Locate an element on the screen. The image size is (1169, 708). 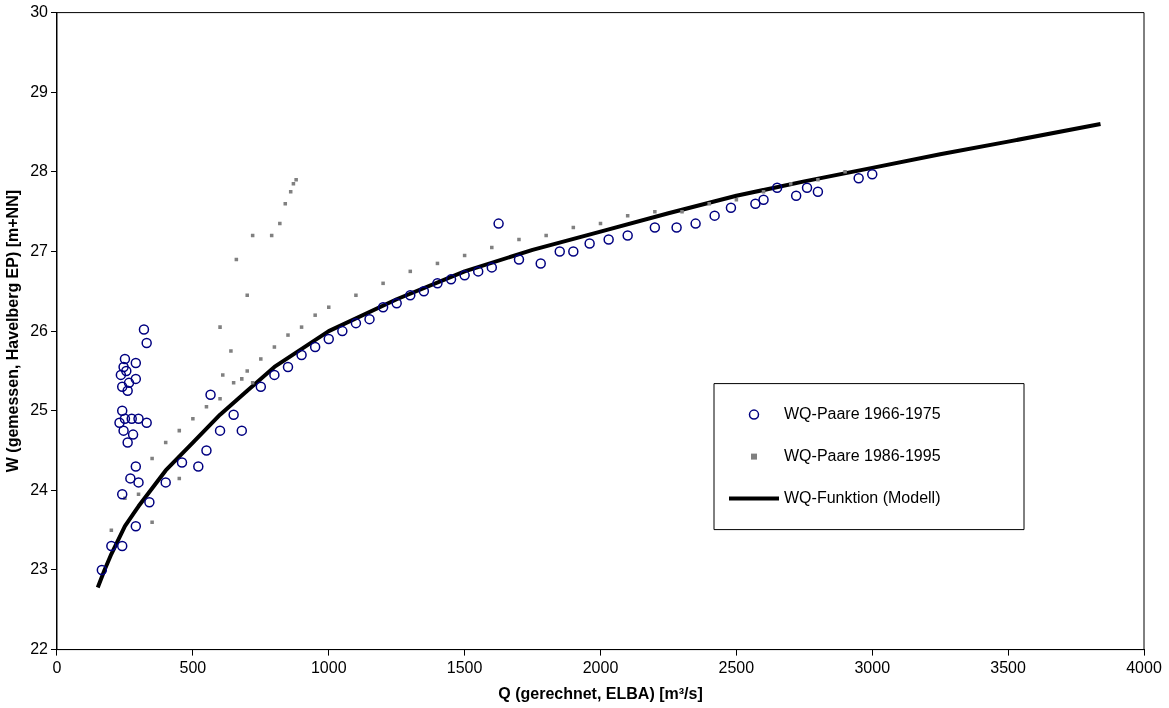
x-tick-label: 3500 is located at coordinates (1008, 667).